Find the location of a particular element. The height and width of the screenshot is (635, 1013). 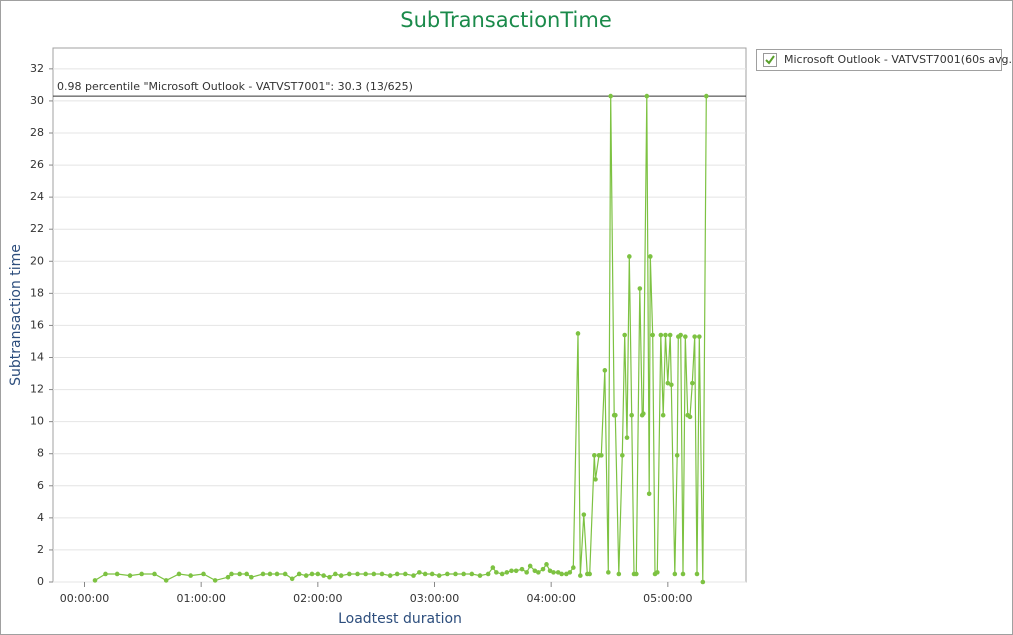

y-tick-label: 16 is located at coordinates (37, 324).